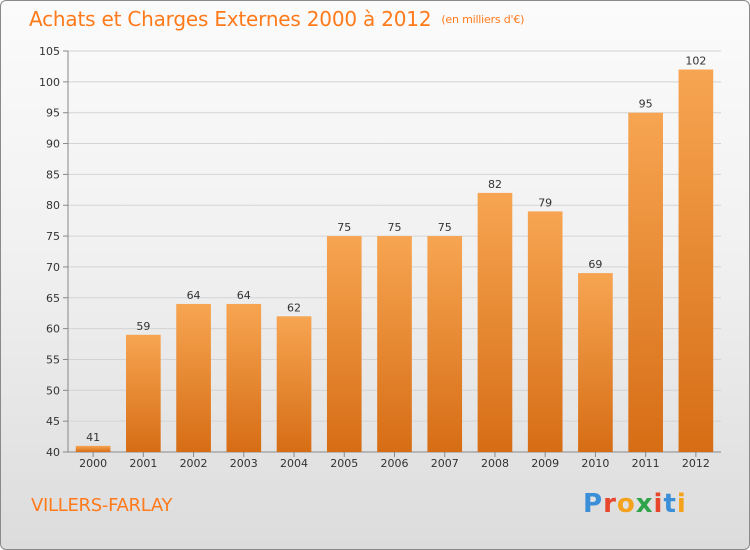 The height and width of the screenshot is (550, 750). What do you see at coordinates (53, 267) in the screenshot?
I see `y-tick-label: 70` at bounding box center [53, 267].